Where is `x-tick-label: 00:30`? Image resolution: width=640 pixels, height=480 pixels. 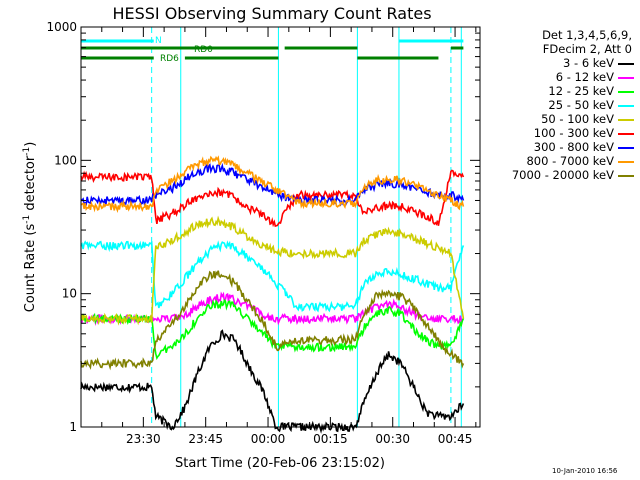
x-tick-label: 00:30 is located at coordinates (392, 439).